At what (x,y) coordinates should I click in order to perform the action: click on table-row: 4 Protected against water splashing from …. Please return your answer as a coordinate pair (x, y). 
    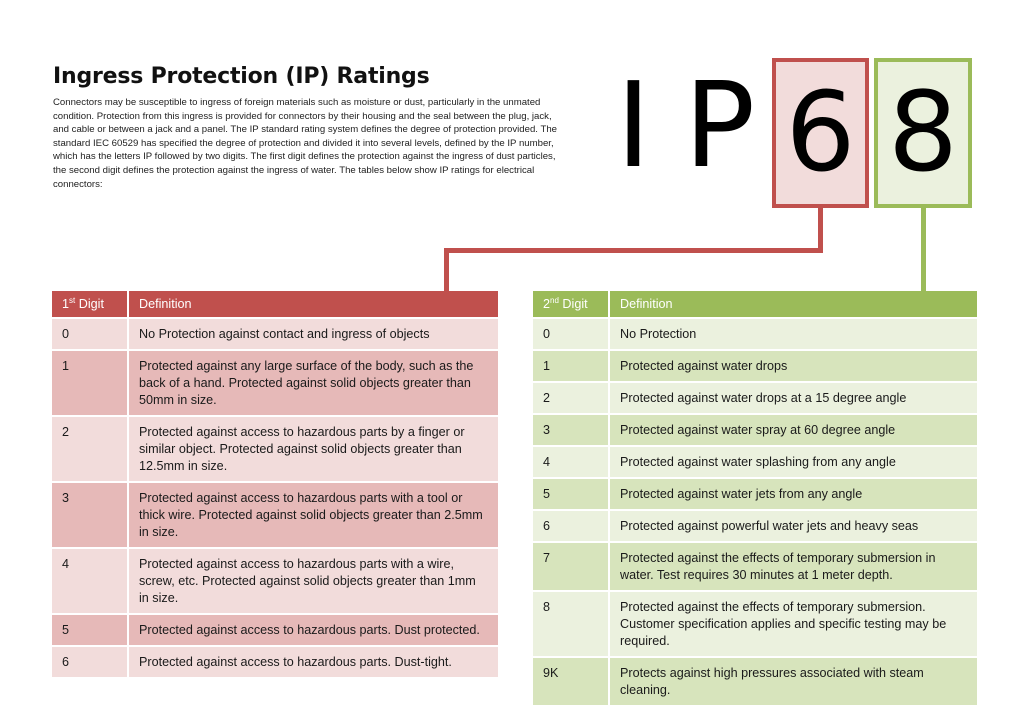
    Looking at the image, I should click on (755, 461).